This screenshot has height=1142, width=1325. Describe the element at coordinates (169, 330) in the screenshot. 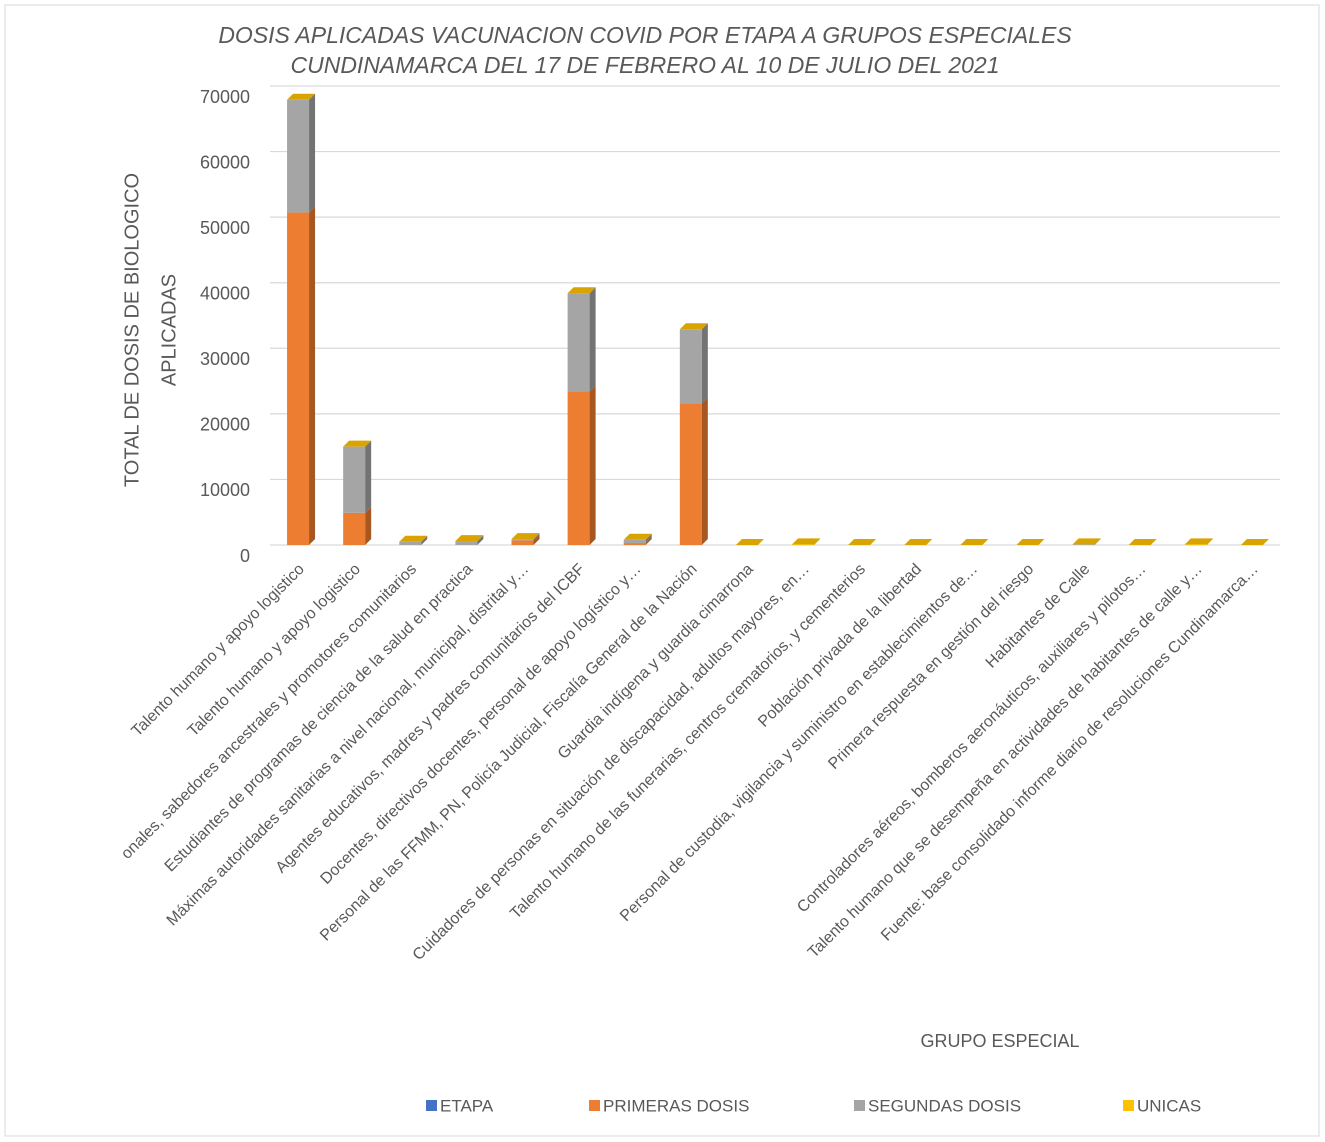

I see `y-axis-label: APLICADAS` at that location.